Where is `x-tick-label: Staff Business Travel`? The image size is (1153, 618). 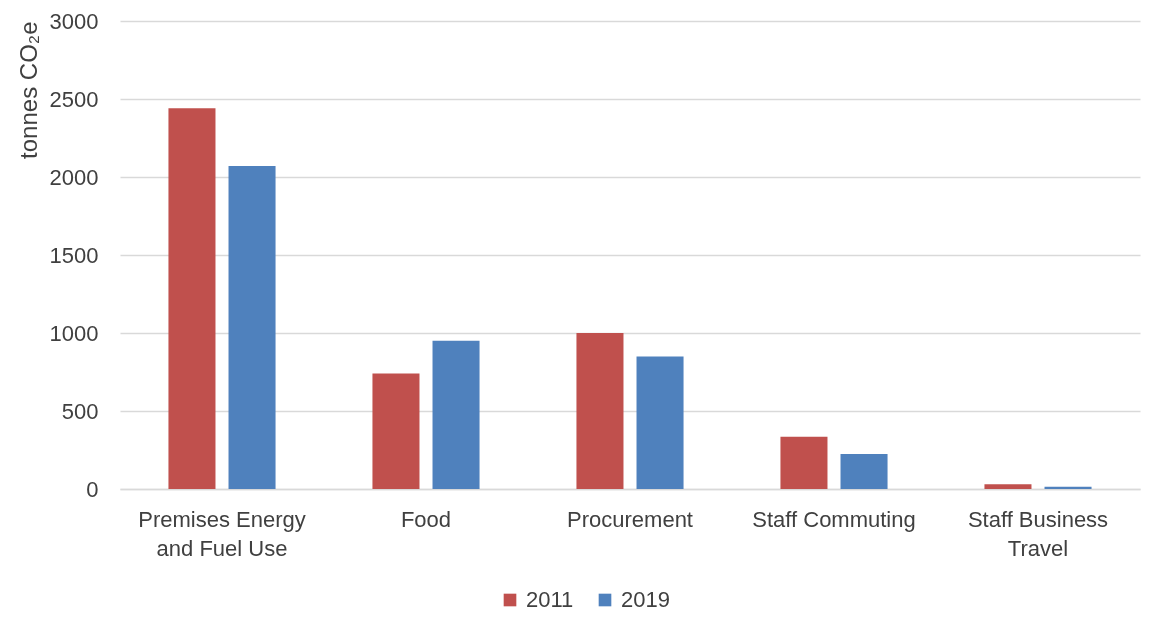 x-tick-label: Staff Business Travel is located at coordinates (1038, 533).